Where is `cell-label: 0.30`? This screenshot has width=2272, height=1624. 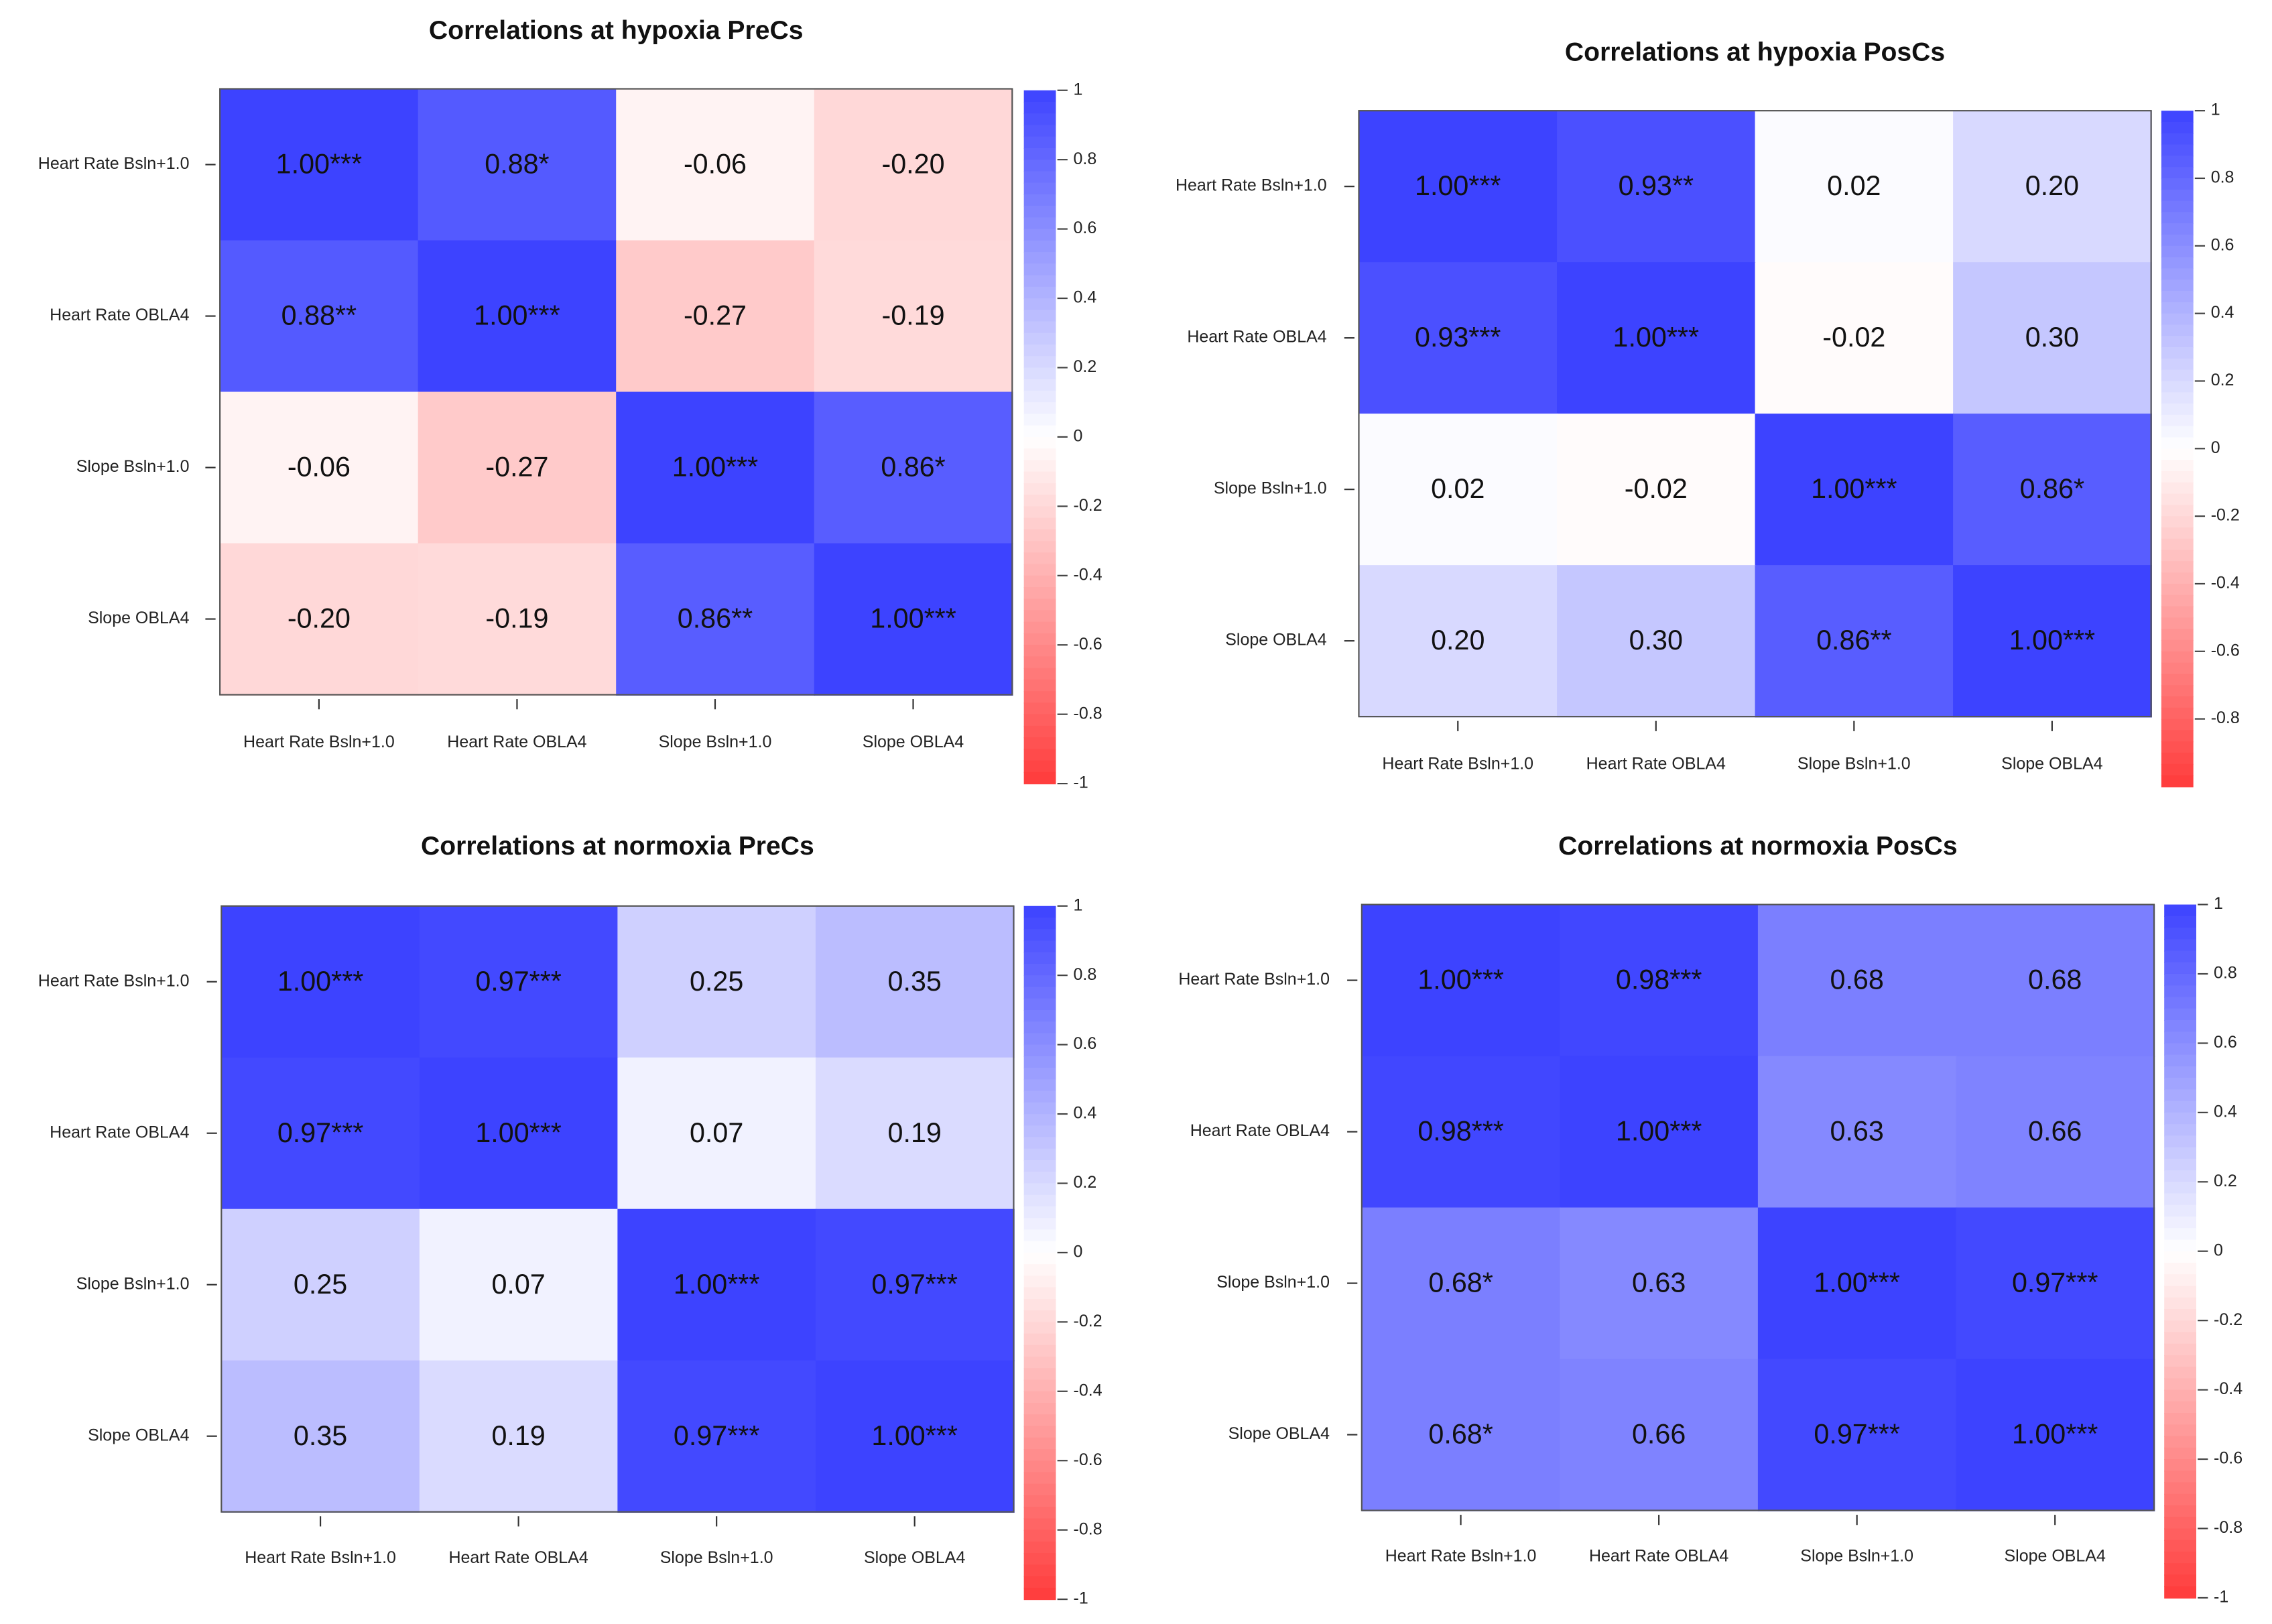
cell-label: 0.30 is located at coordinates (1656, 640).